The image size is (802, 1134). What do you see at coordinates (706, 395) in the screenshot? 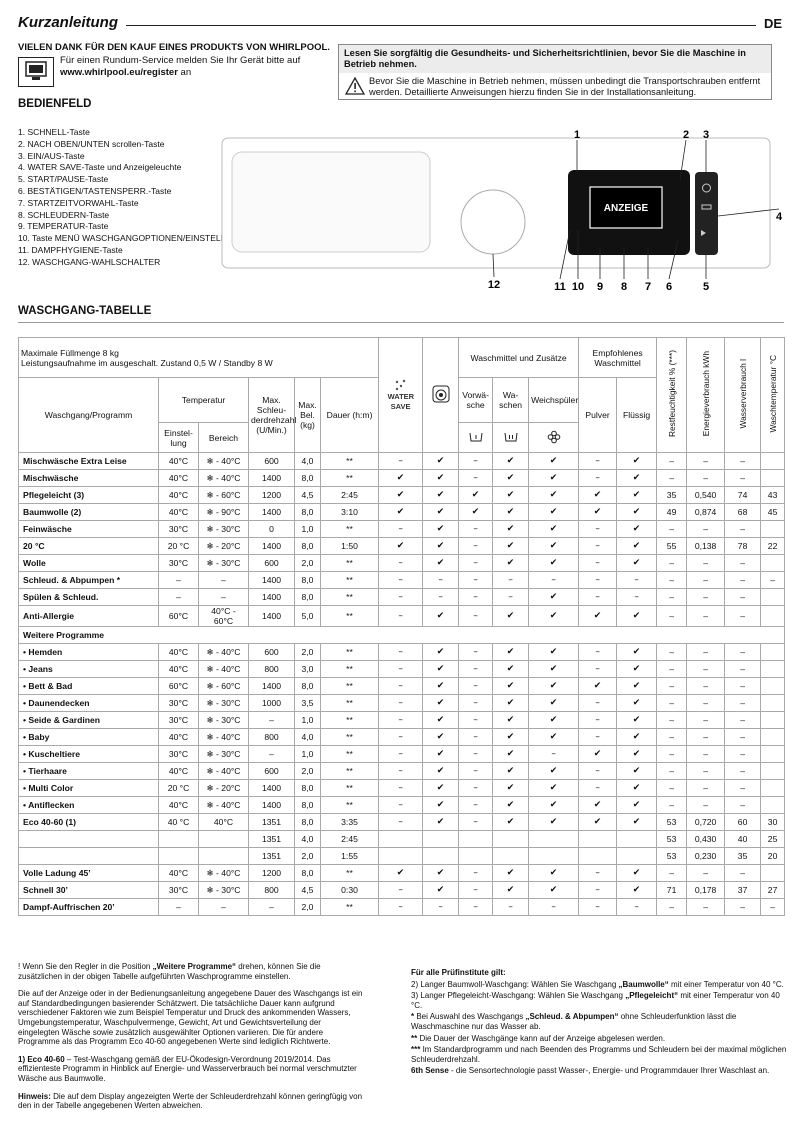
I see `header-cell: Energieverbrauch kWh` at bounding box center [706, 395].